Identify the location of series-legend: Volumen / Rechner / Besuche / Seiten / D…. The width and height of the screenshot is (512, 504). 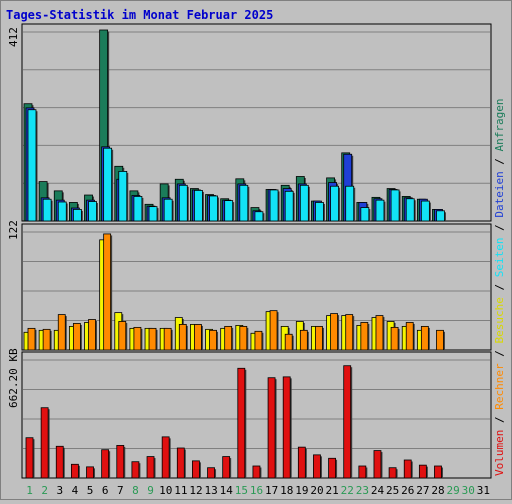
(499, 287).